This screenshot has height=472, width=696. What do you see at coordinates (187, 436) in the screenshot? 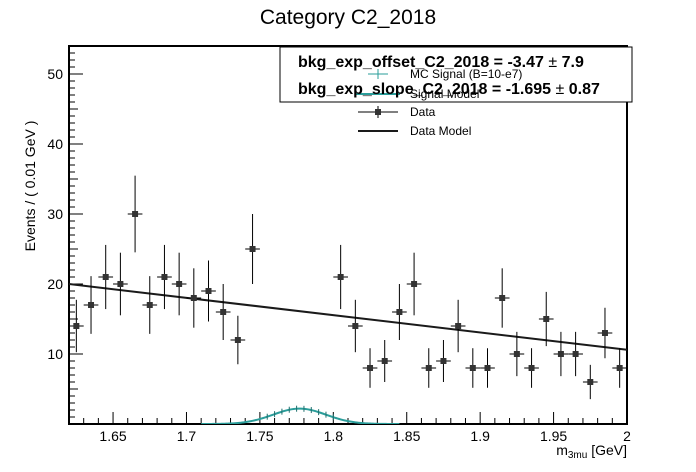
I see `x-tick-label: 1.7` at bounding box center [187, 436].